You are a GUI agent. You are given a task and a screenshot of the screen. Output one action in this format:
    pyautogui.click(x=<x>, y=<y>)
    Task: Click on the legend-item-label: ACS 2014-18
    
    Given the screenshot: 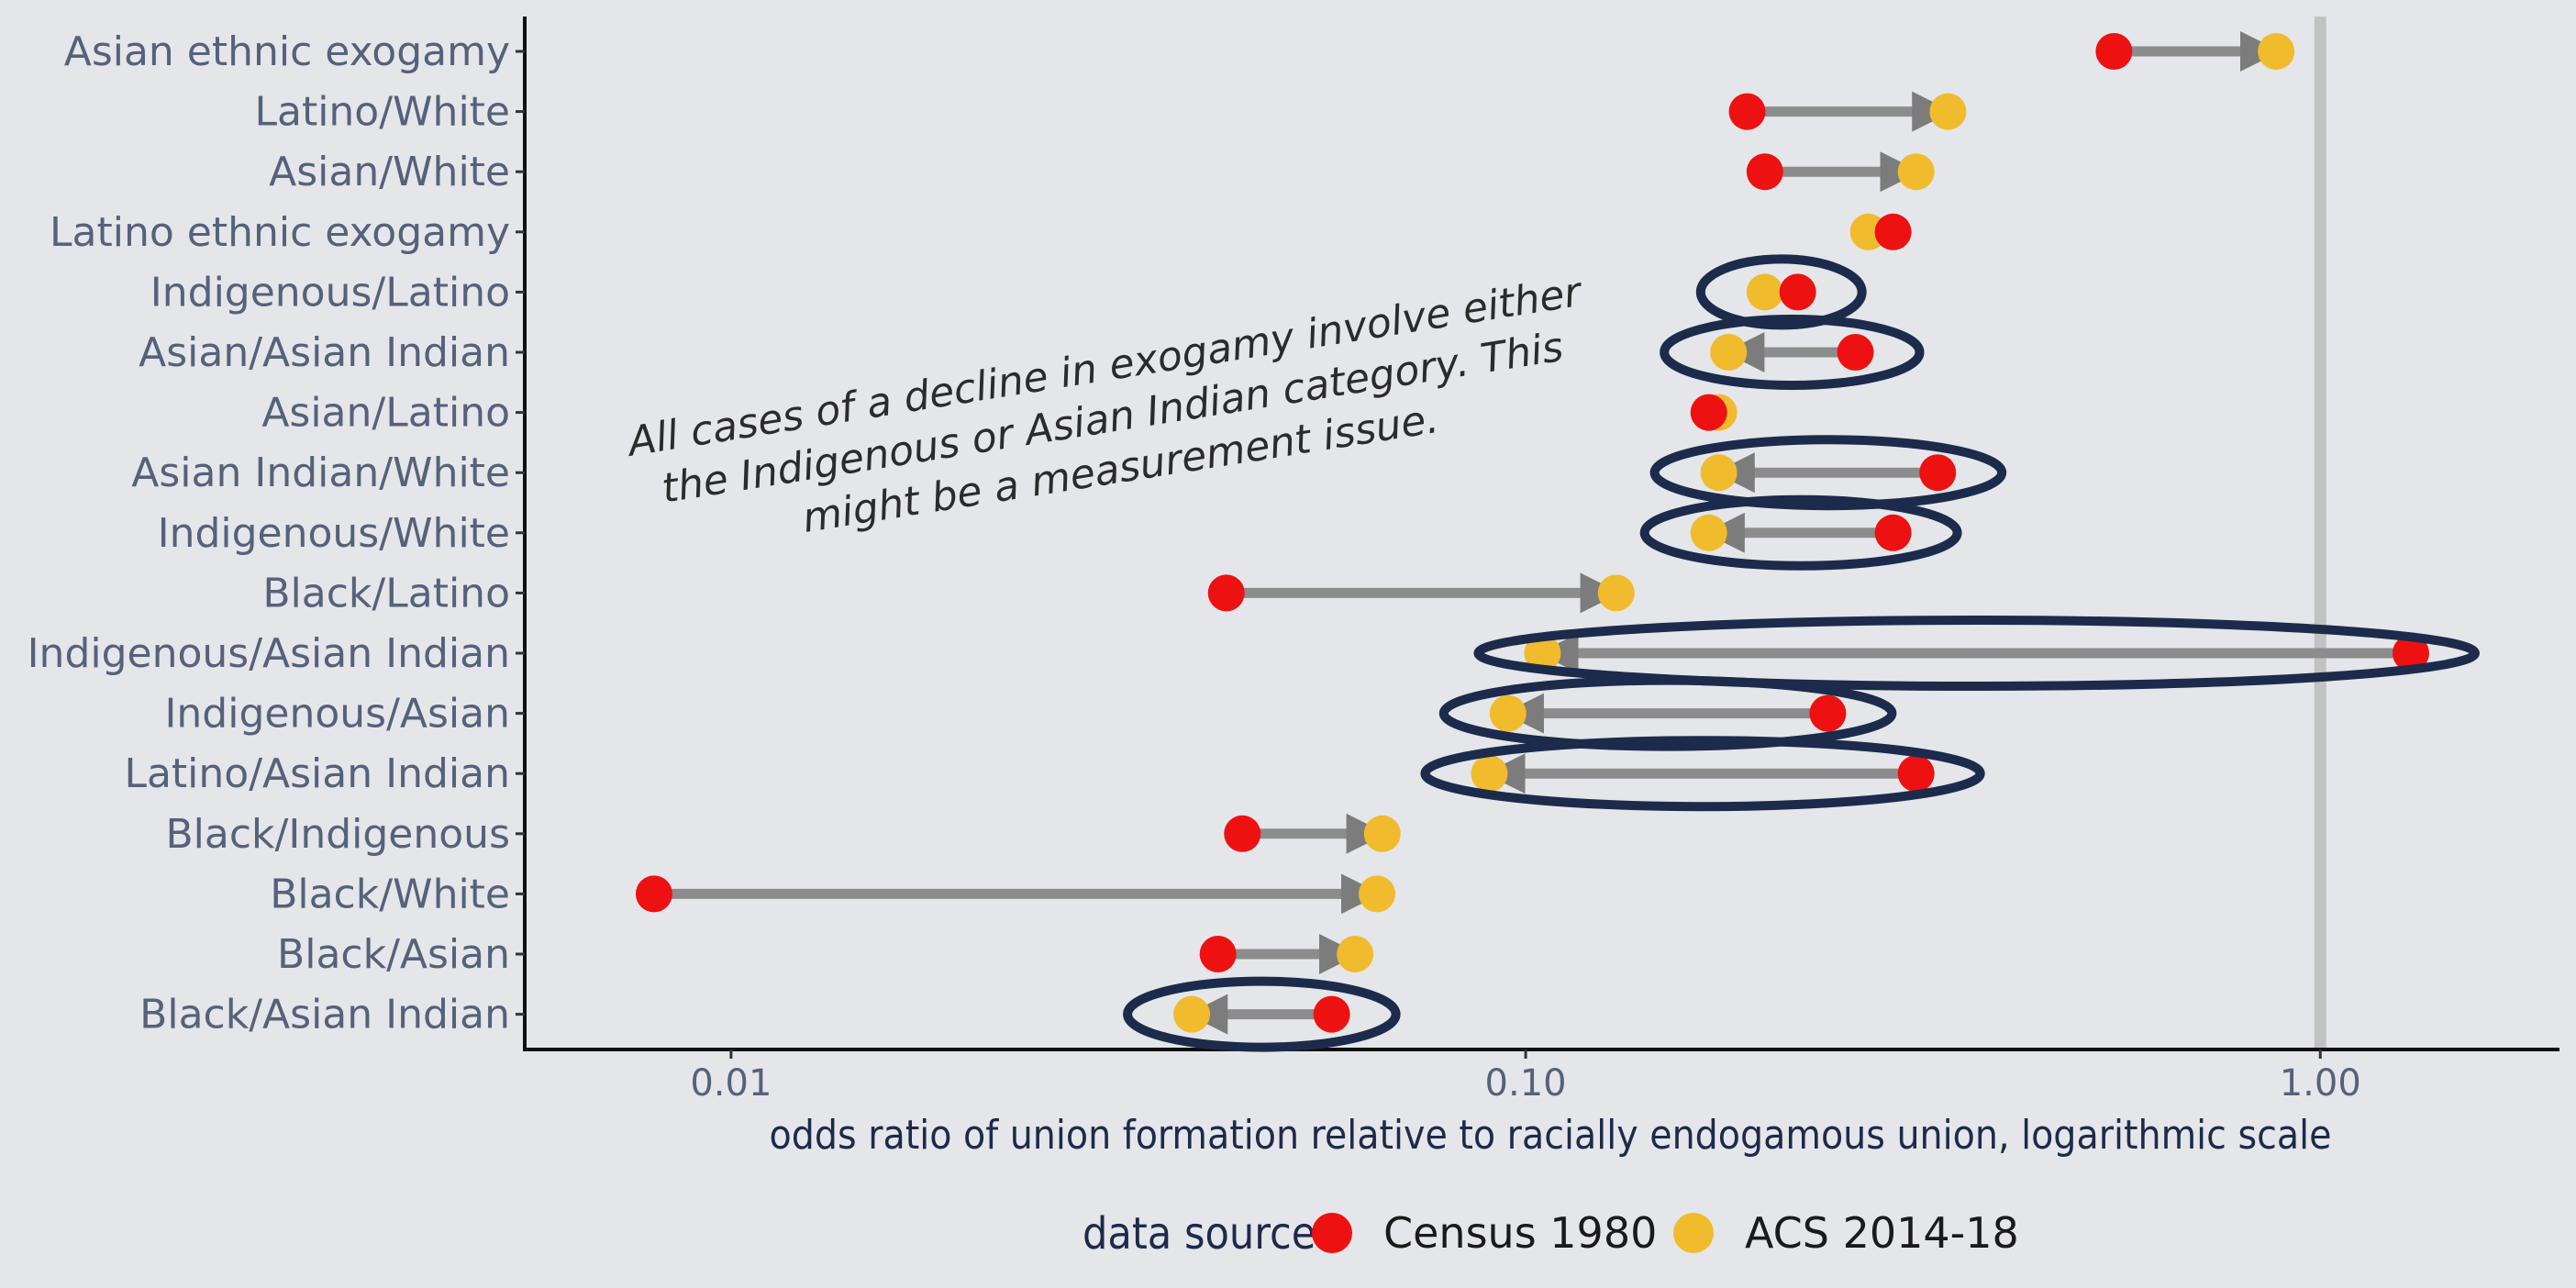 What is the action you would take?
    pyautogui.click(x=1882, y=1233)
    